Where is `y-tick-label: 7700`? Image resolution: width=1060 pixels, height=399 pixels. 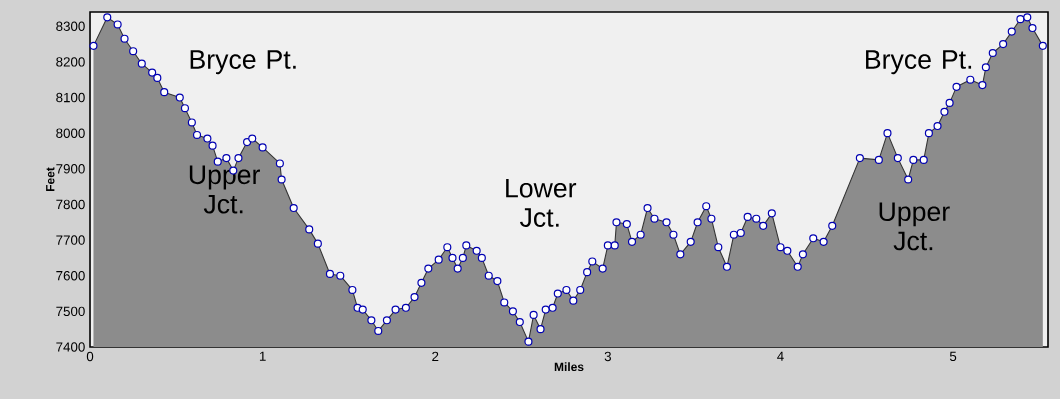 y-tick-label: 7700 is located at coordinates (70, 240).